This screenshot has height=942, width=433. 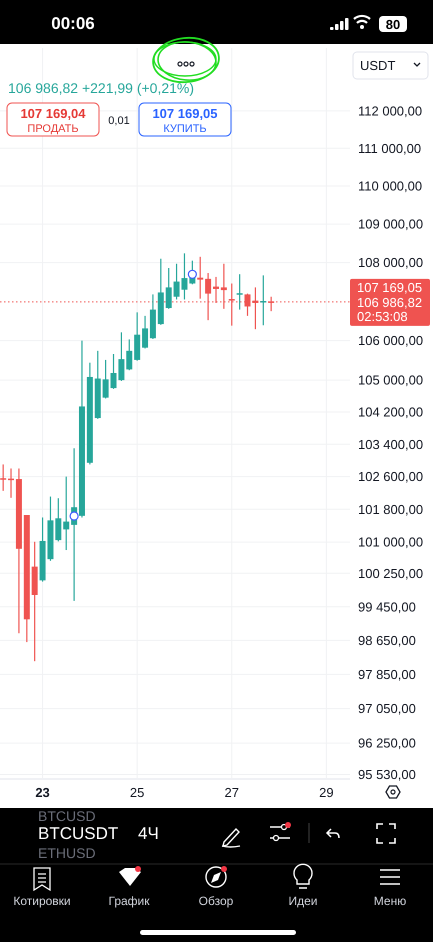 I want to click on y-tick-label: 98 650,00, so click(x=387, y=640).